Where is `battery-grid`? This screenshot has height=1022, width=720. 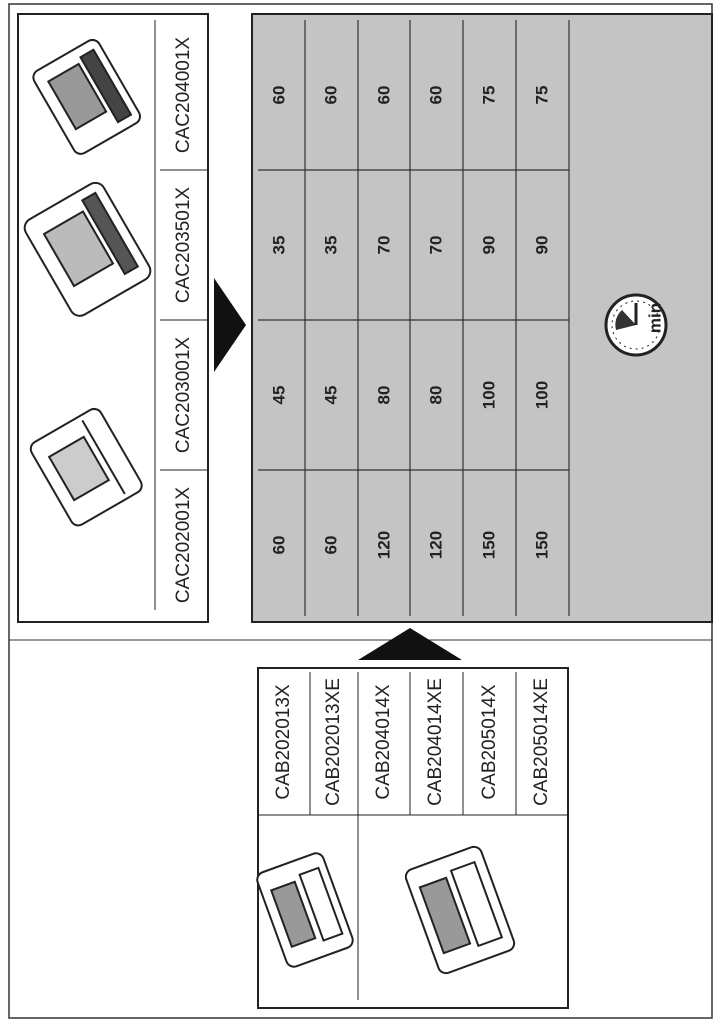 battery-grid is located at coordinates (413, 836).